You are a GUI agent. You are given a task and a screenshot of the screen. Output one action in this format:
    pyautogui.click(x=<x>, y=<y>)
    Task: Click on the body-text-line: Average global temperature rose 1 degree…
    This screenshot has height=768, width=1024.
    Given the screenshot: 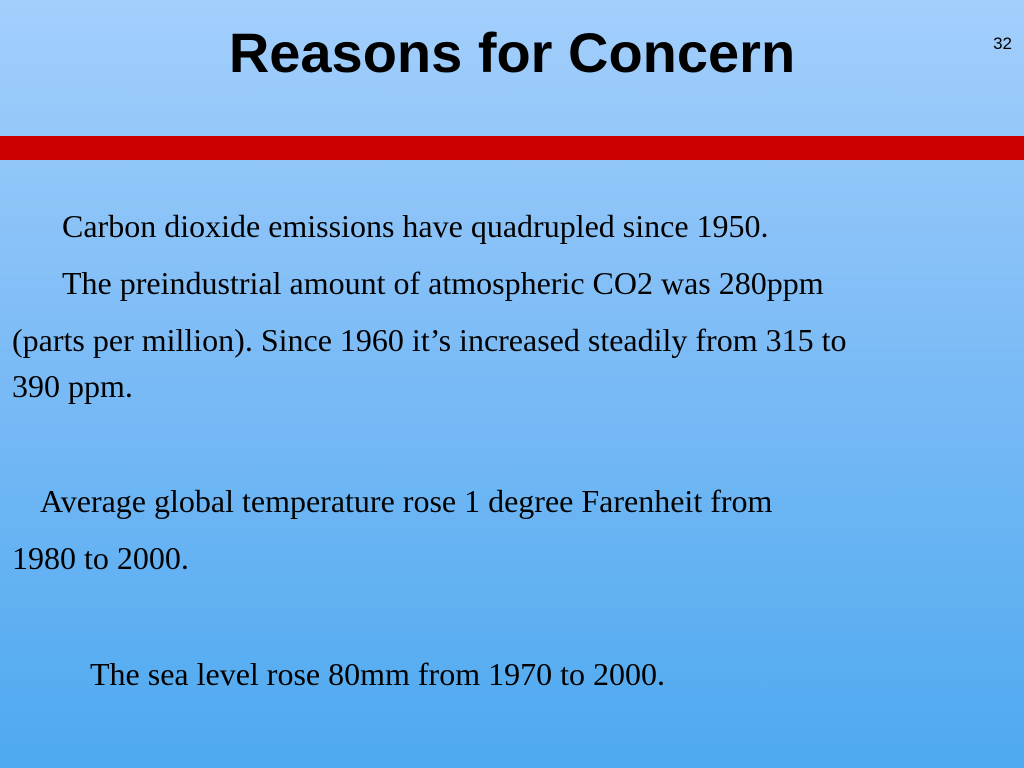 What is the action you would take?
    pyautogui.click(x=406, y=501)
    